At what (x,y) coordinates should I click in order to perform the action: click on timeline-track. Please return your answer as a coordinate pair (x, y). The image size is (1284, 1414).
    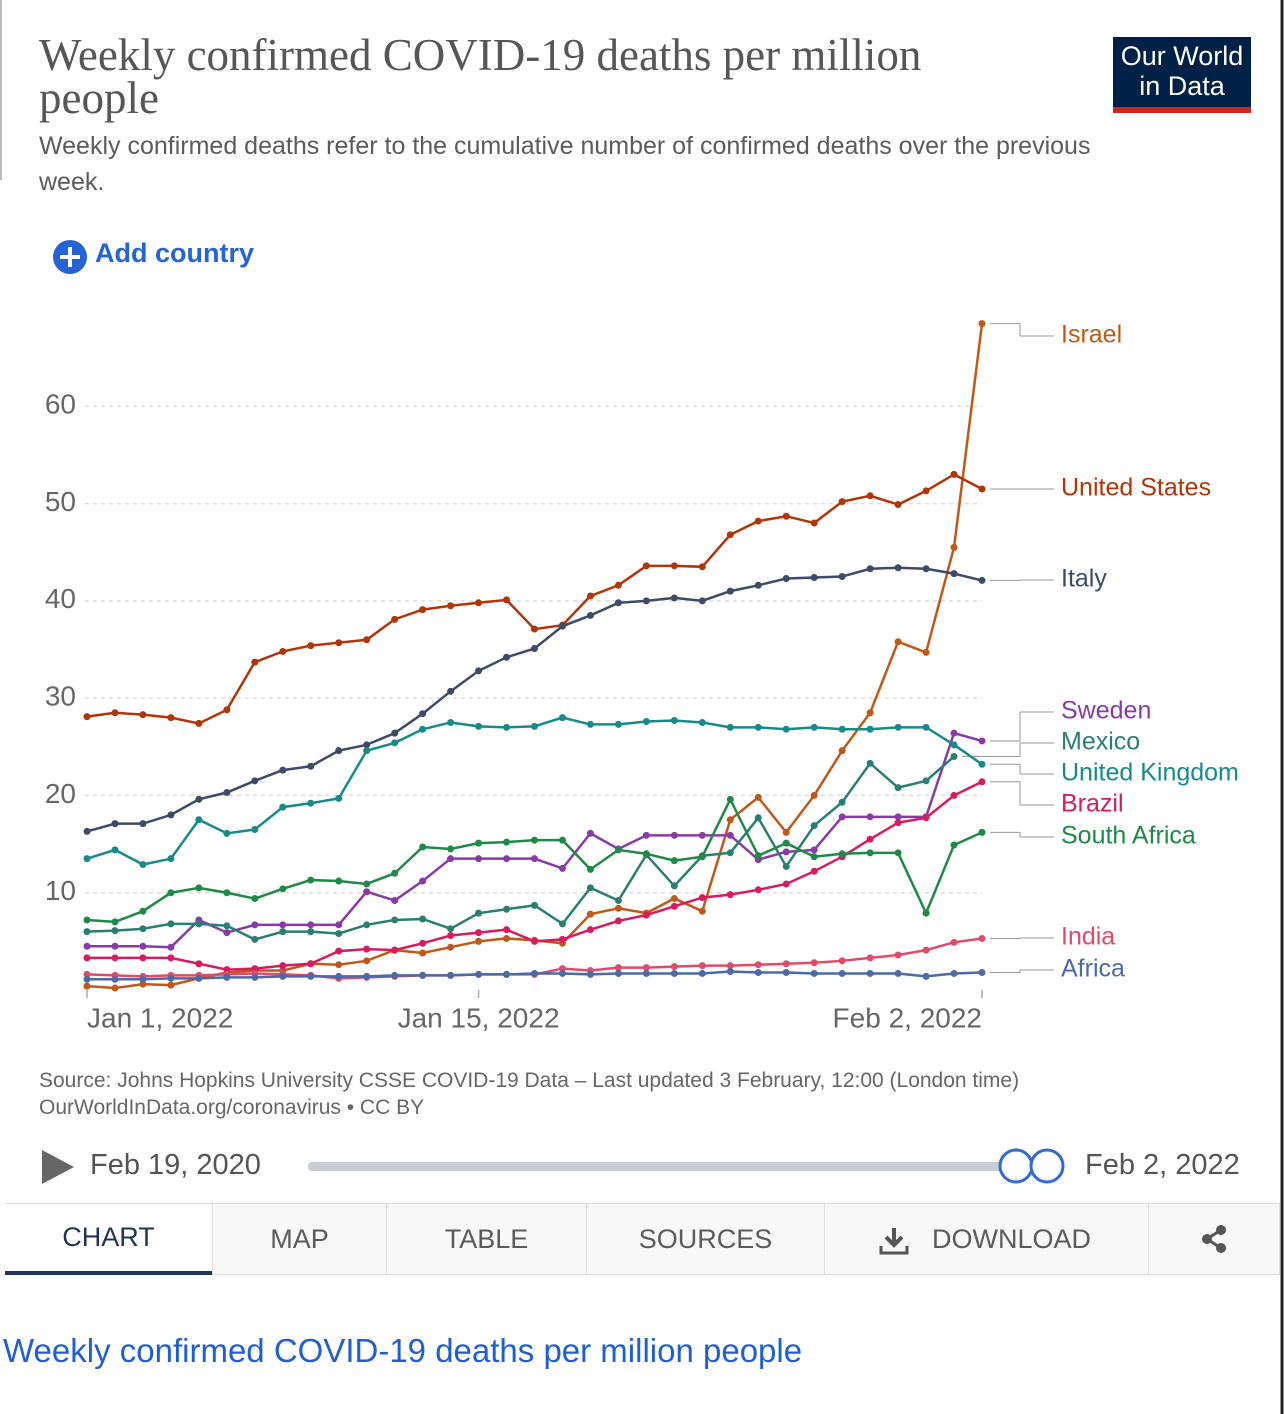
    Looking at the image, I should click on (669, 1166).